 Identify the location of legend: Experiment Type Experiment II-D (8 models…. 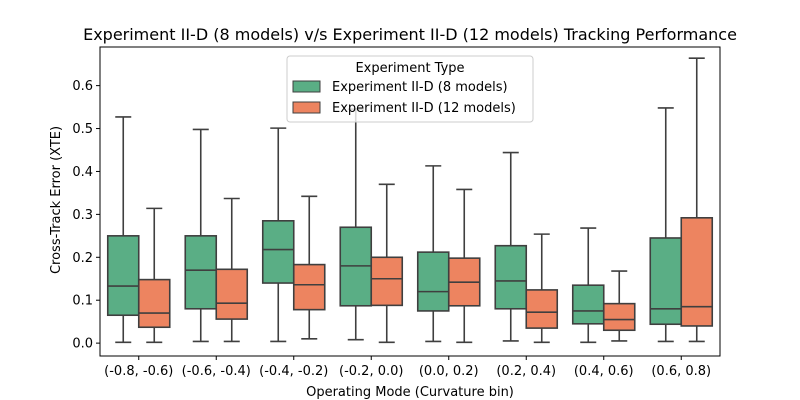
(410, 89).